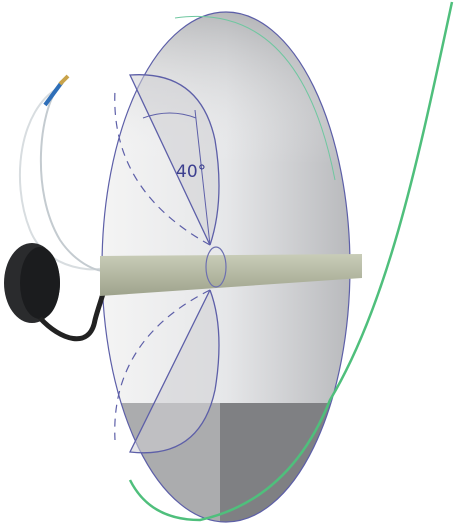  Describe the element at coordinates (255, 98) in the screenshot. I see `dish-rim` at that location.